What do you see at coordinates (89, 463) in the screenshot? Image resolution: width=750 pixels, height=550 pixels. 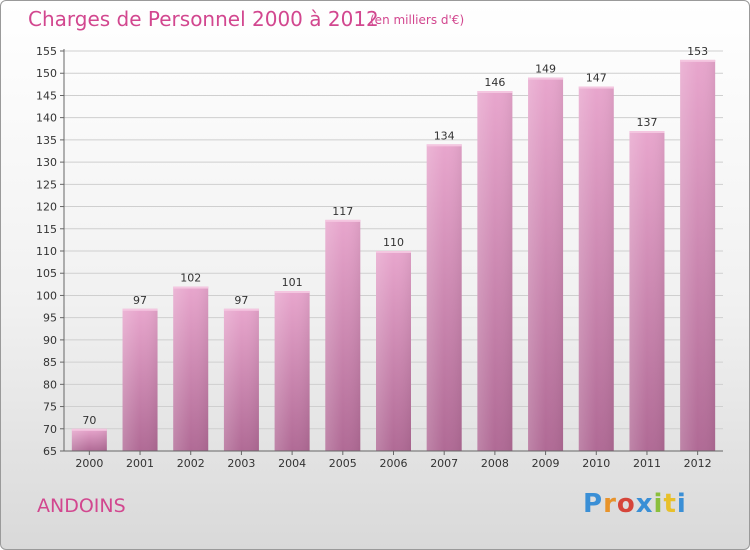 I see `x-tick-label: 2000` at bounding box center [89, 463].